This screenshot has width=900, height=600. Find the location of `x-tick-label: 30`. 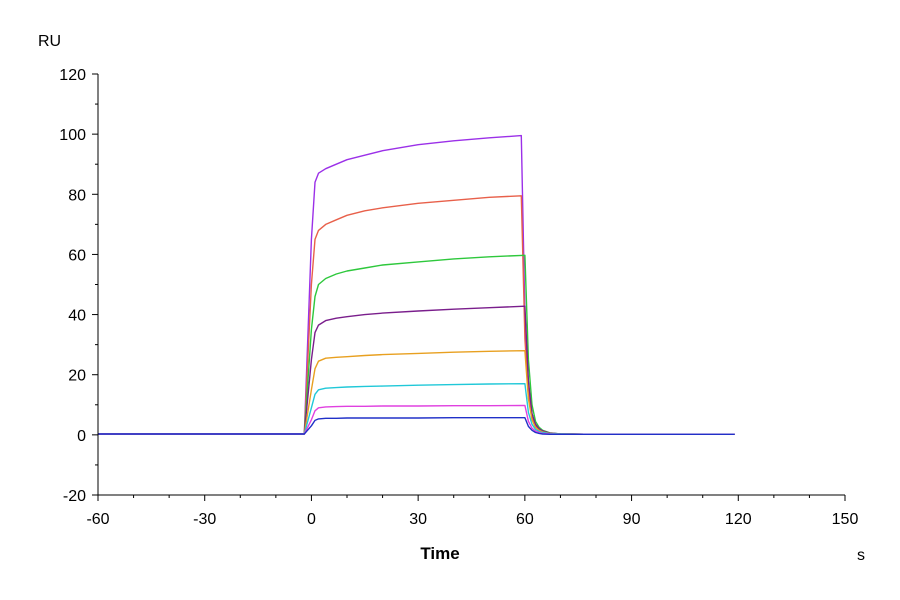

x-tick-label: 30 is located at coordinates (418, 519).